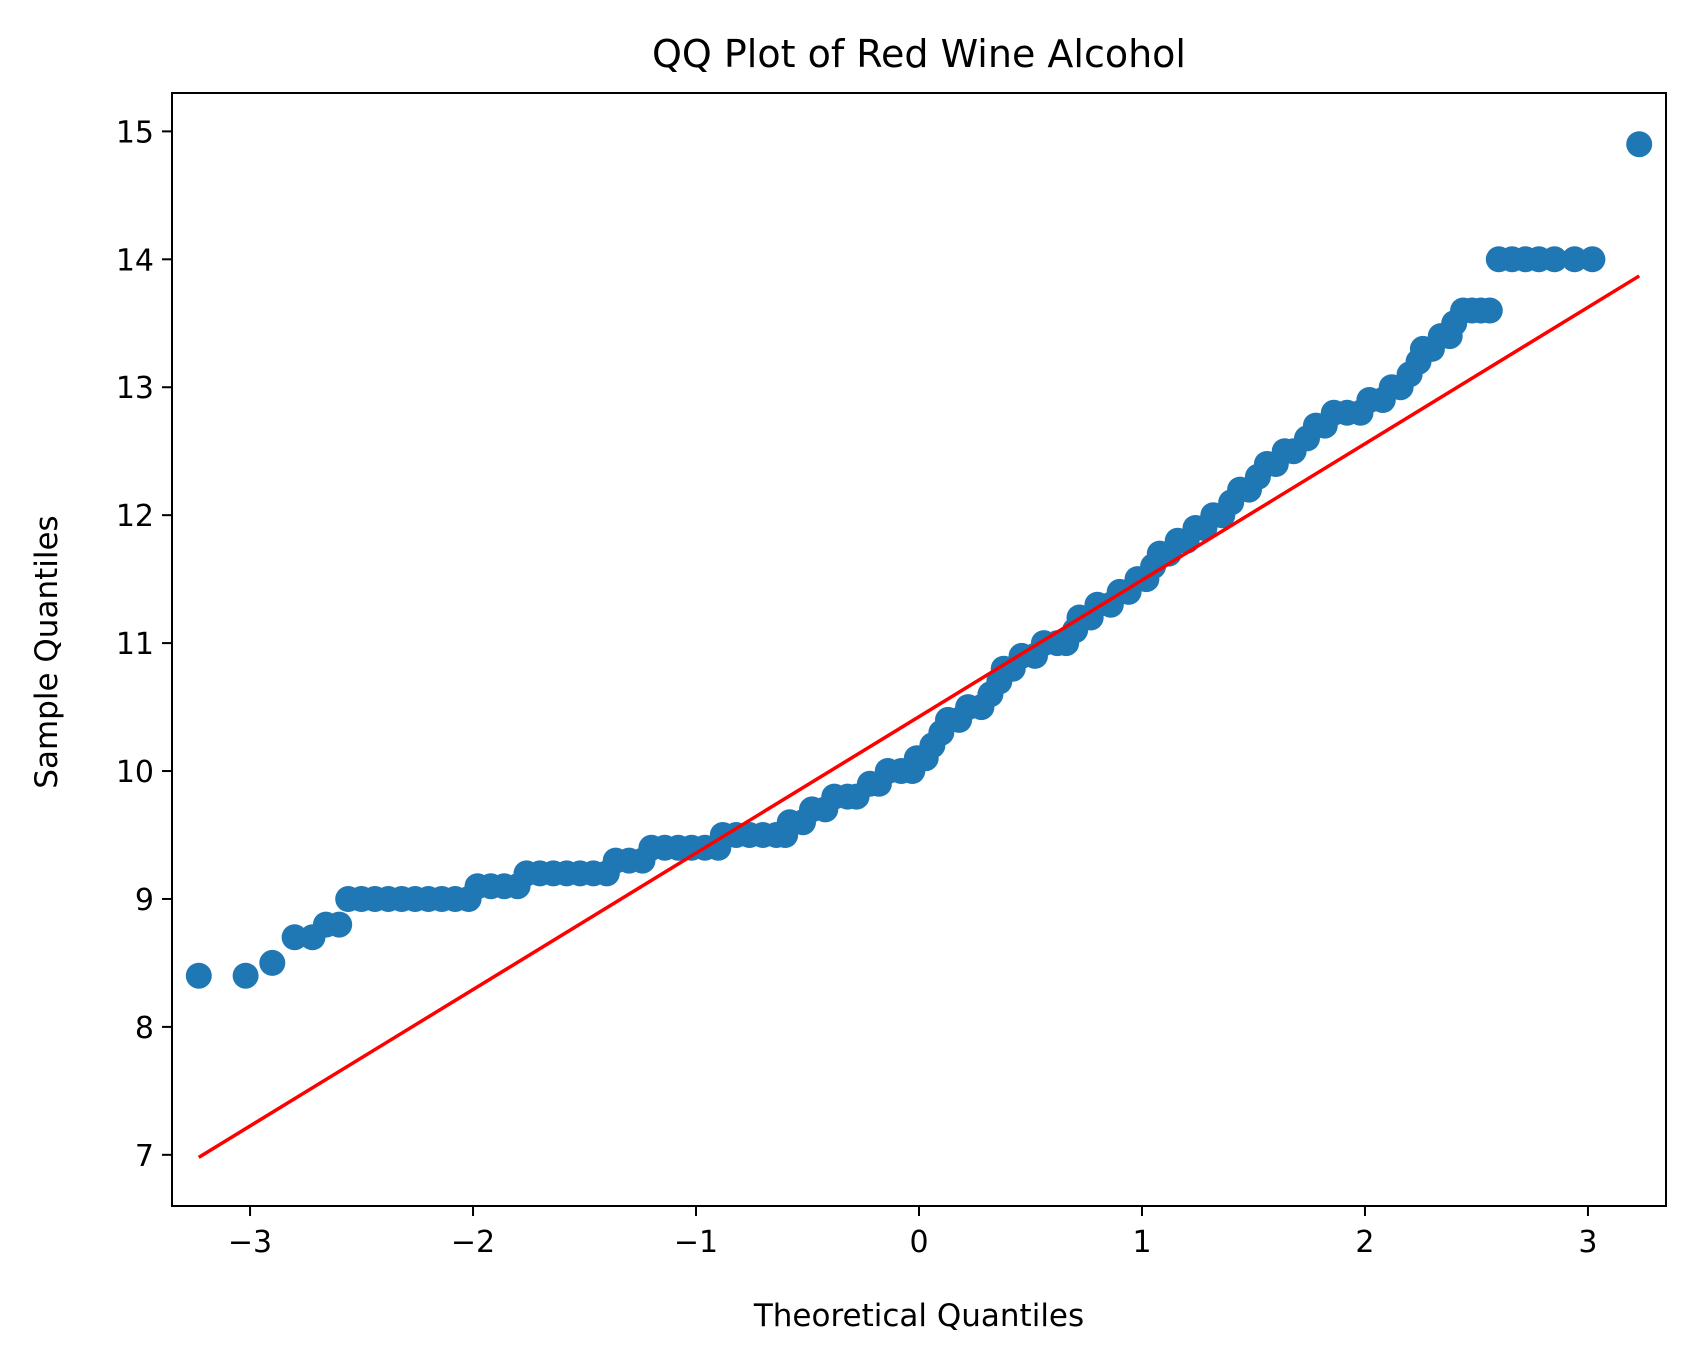  Describe the element at coordinates (144, 1156) in the screenshot. I see `y-tick-label: 7` at that location.